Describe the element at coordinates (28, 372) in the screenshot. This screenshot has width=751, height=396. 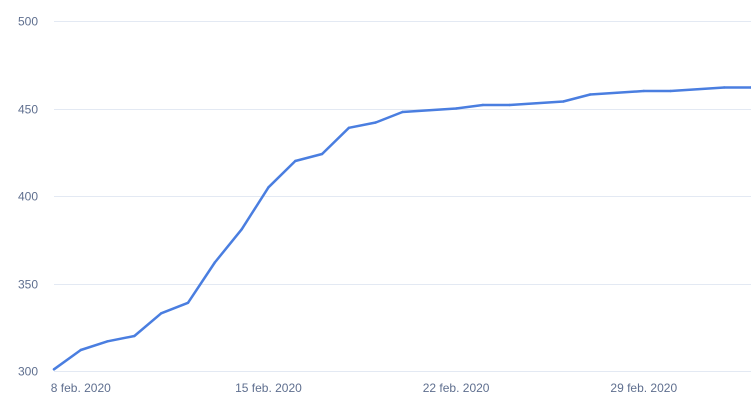
I see `y-tick-label: 300` at that location.